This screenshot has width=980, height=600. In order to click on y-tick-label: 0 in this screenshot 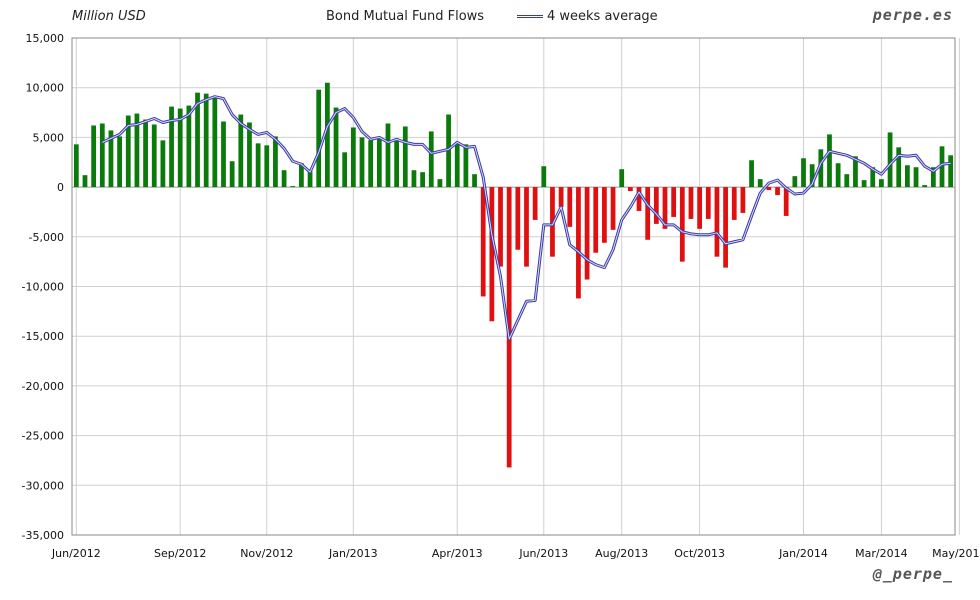, I will do `click(60, 187)`.